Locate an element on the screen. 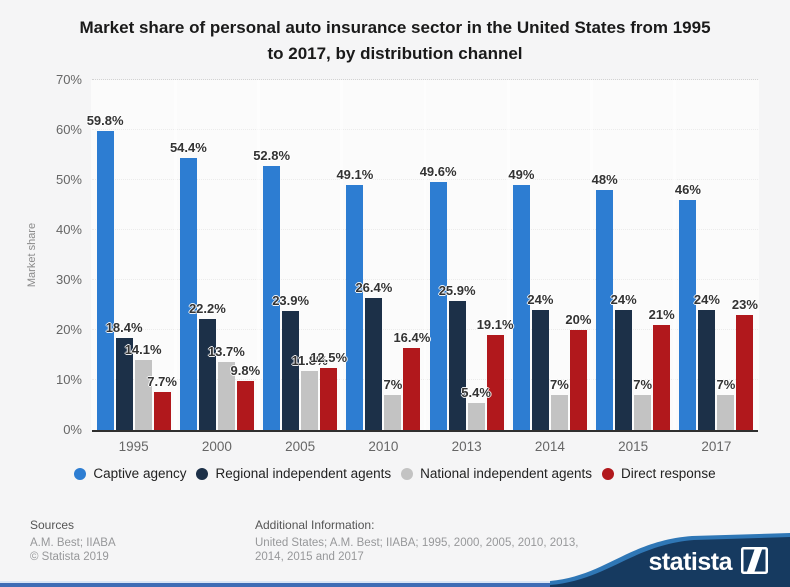 The height and width of the screenshot is (587, 790). bar: 46% is located at coordinates (688, 306).